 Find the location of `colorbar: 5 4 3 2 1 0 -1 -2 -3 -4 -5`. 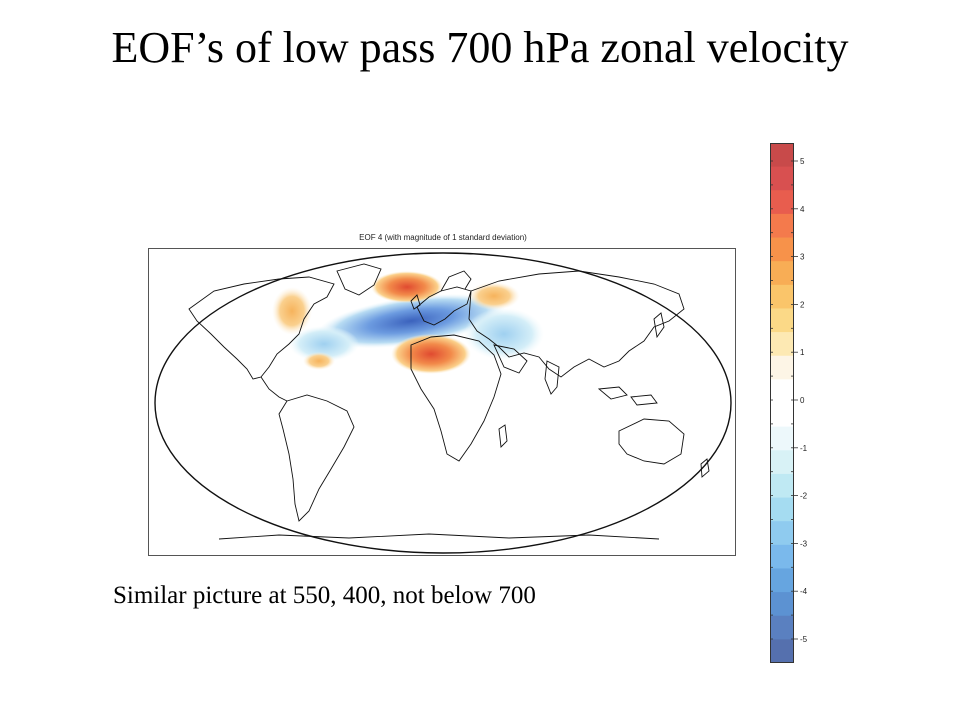

colorbar: 5 4 3 2 1 0 -1 -2 -3 -4 -5 is located at coordinates (796, 403).